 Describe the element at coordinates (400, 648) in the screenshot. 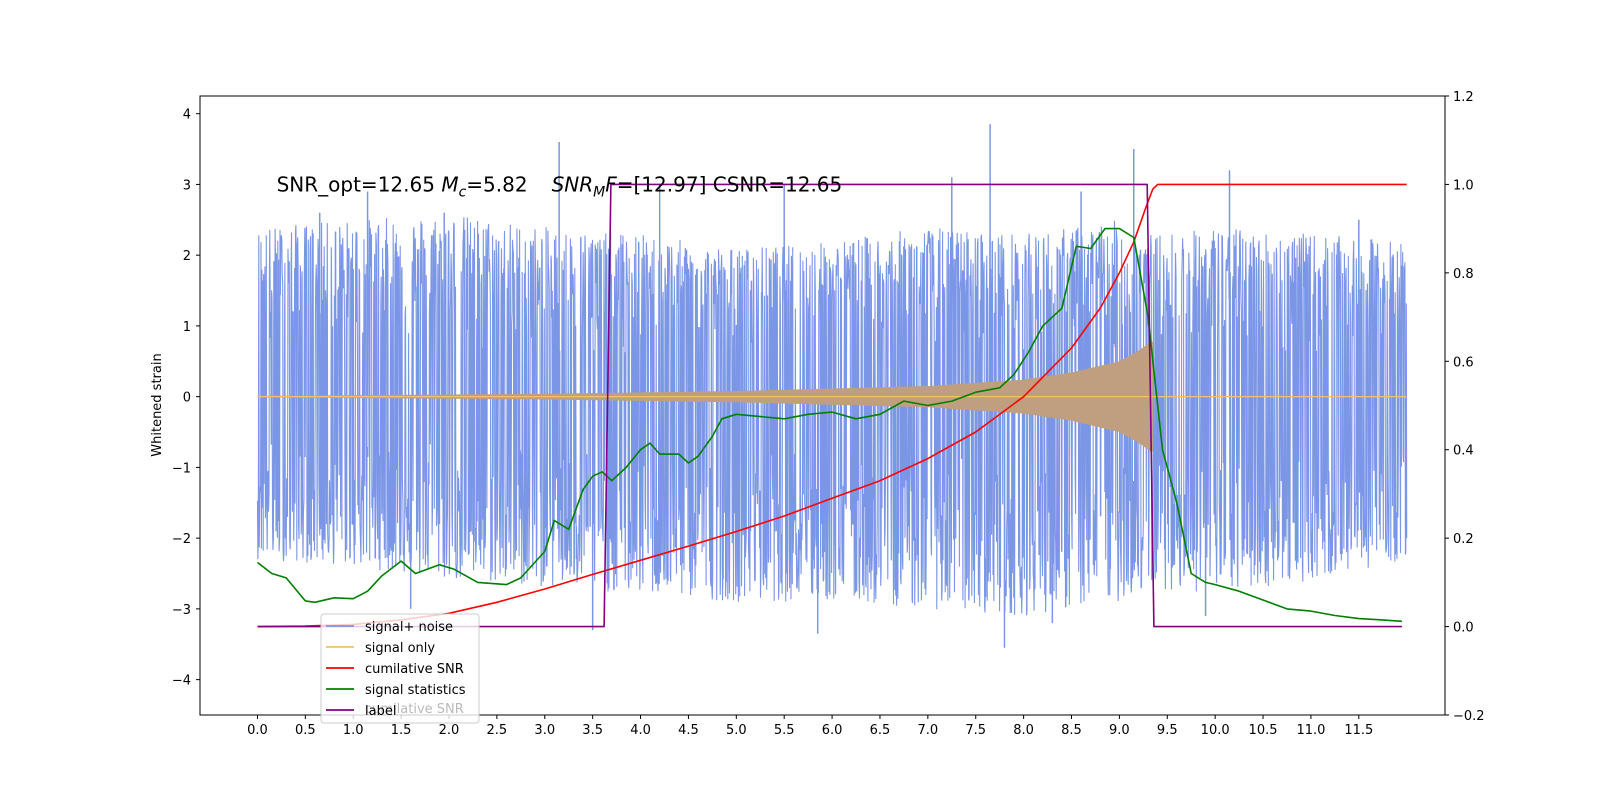

I see `legend-label: signal only` at that location.